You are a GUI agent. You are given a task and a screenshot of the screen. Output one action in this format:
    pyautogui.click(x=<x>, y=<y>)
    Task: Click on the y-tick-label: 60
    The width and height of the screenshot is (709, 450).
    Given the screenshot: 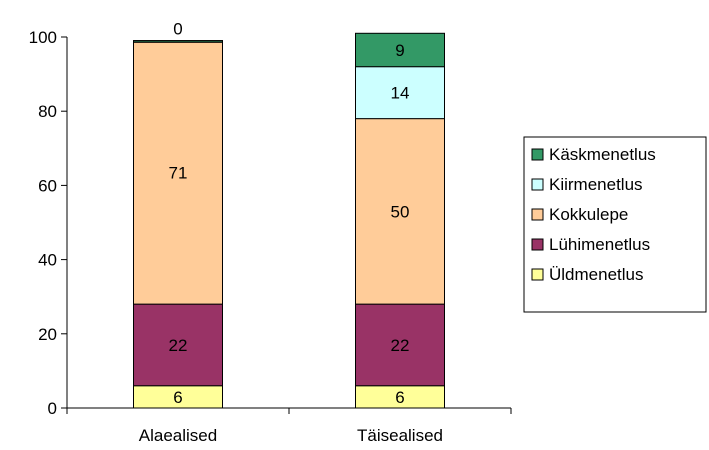 What is the action you would take?
    pyautogui.click(x=47, y=185)
    